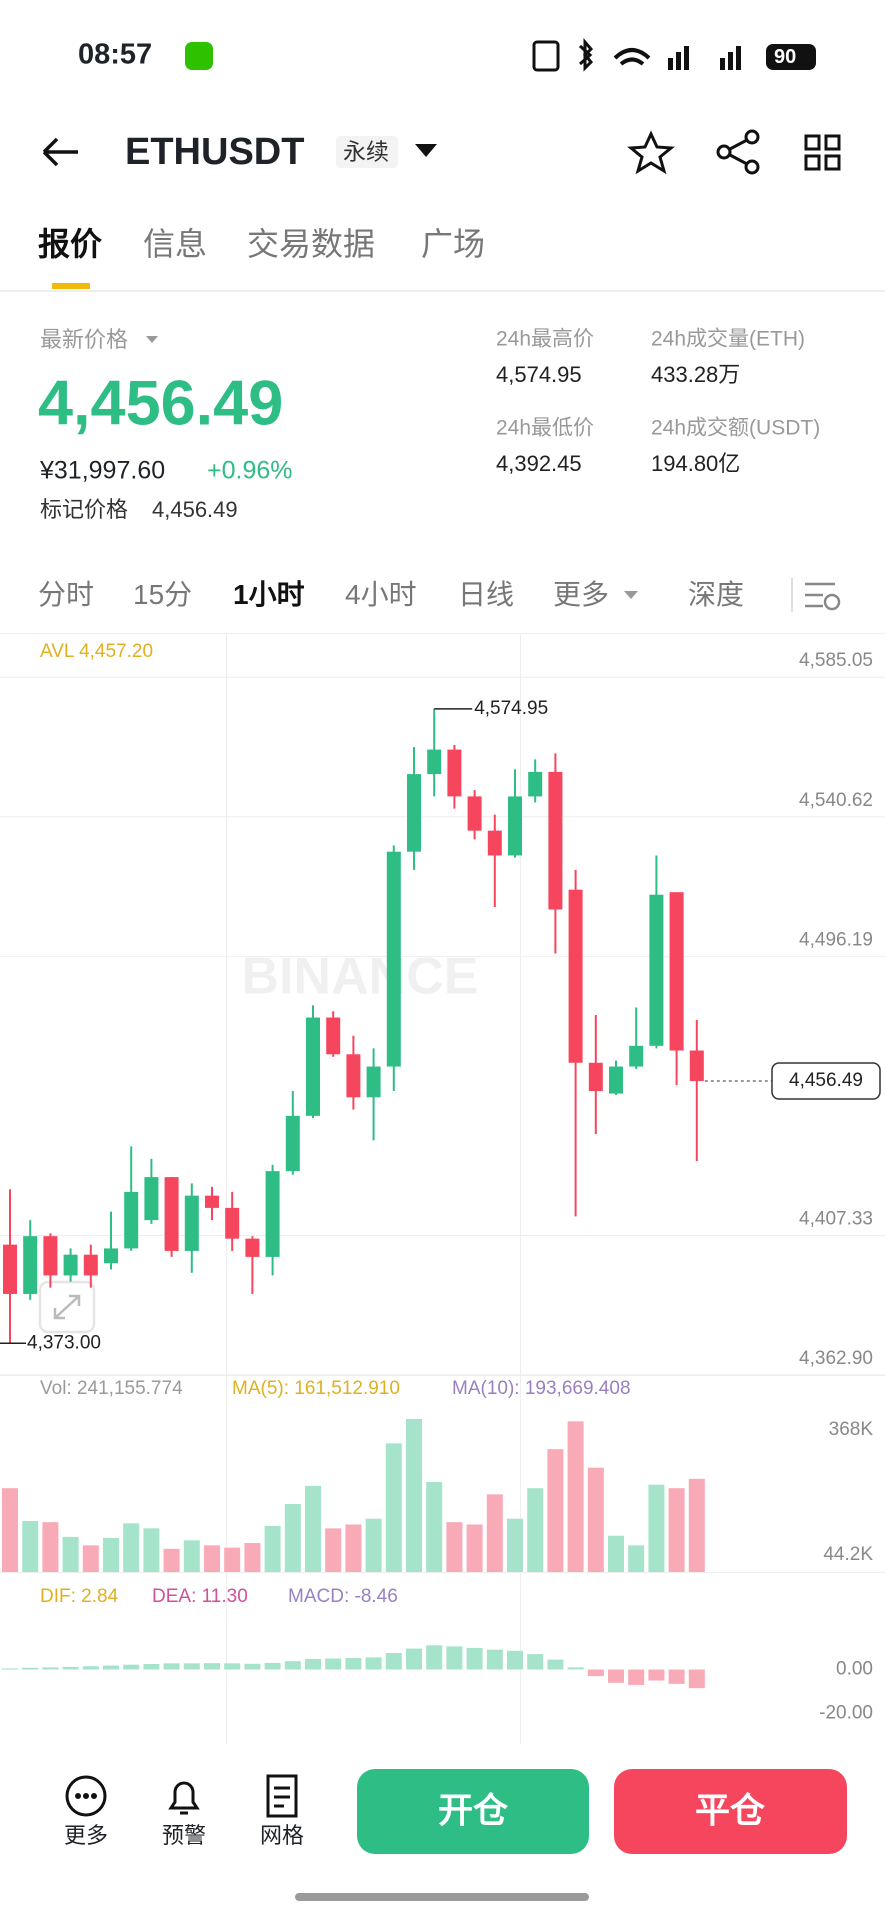 This screenshot has width=885, height=1920. I want to click on timeframe: 更多, so click(581, 594).